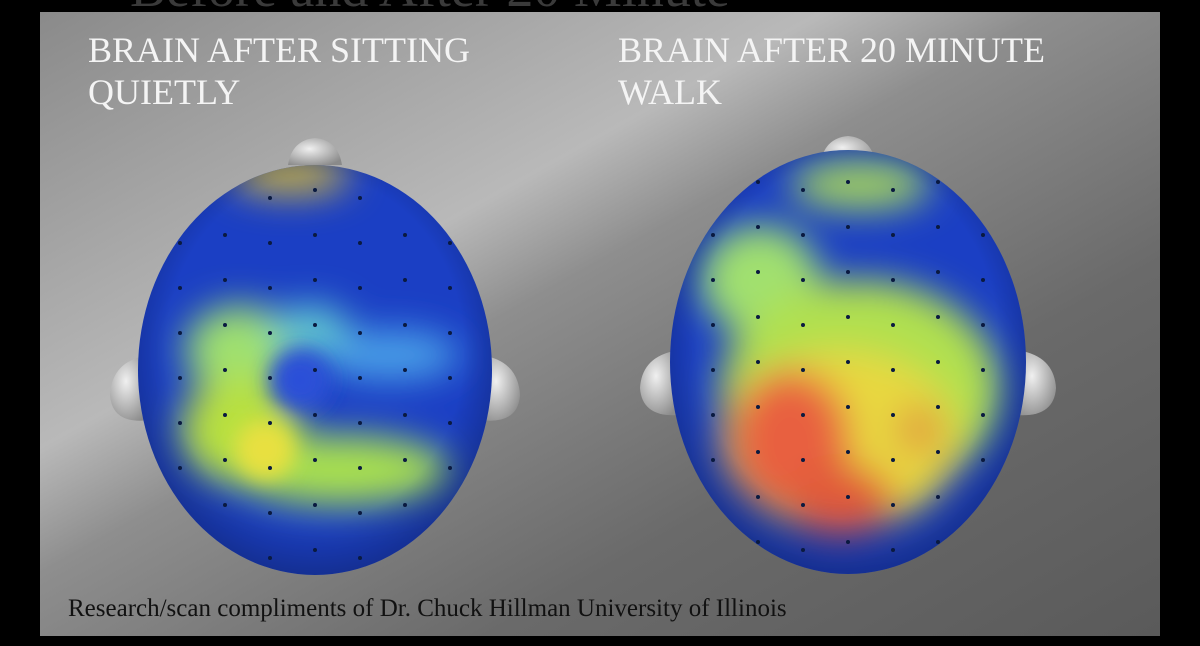 This screenshot has height=646, width=1200. What do you see at coordinates (670, 92) in the screenshot?
I see `panel-label: WALK` at bounding box center [670, 92].